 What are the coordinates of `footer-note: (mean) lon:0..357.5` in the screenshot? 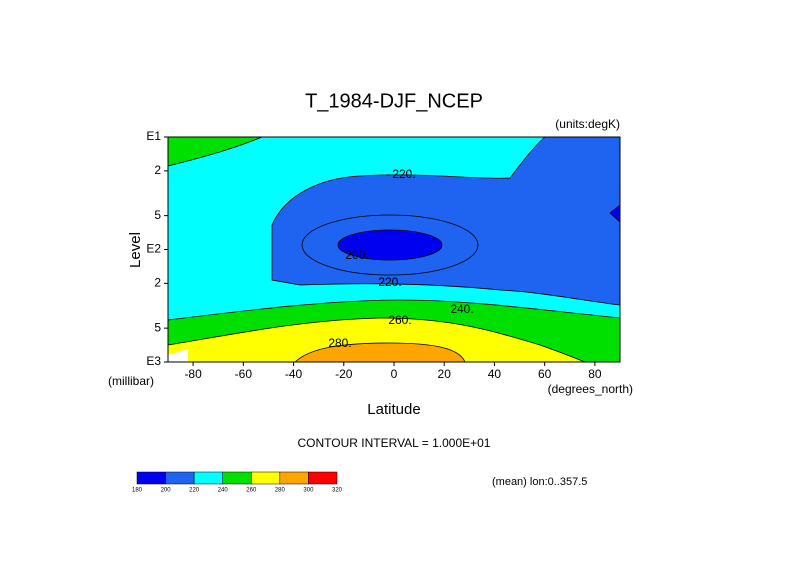 It's located at (539, 482).